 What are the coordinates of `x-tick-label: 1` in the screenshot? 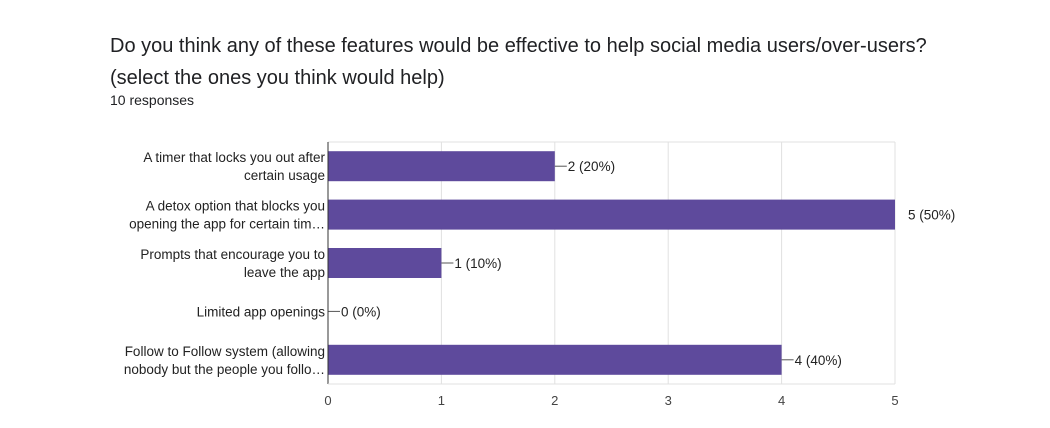 It's located at (441, 400).